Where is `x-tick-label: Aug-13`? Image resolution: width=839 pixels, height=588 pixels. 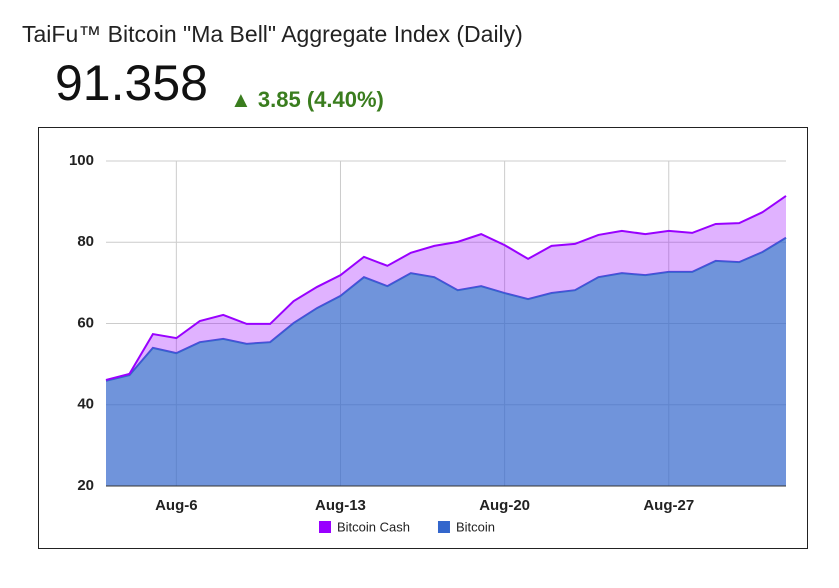 x-tick-label: Aug-13 is located at coordinates (340, 505).